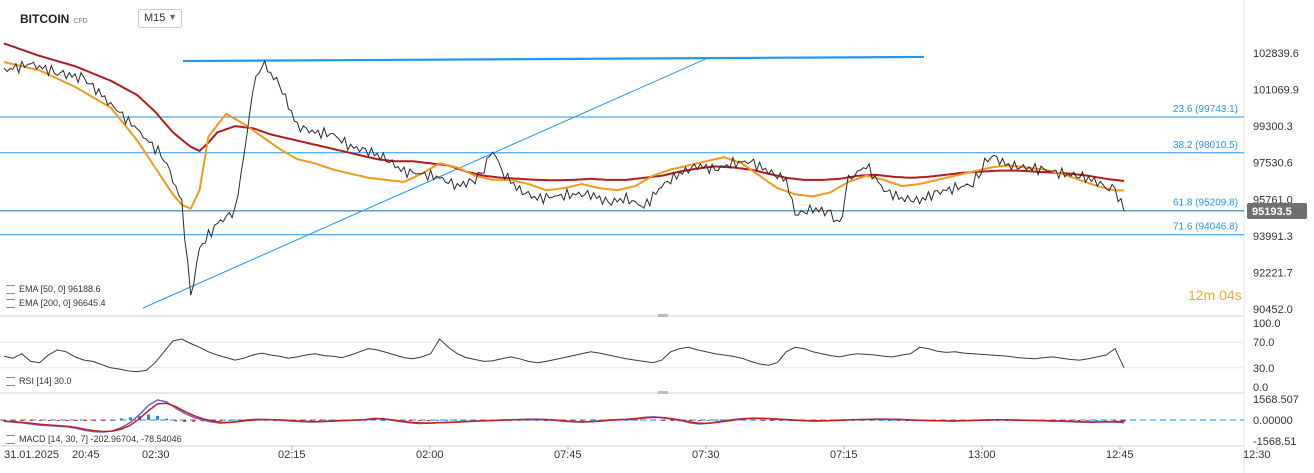 The height and width of the screenshot is (473, 1314). Describe the element at coordinates (564, 417) in the screenshot. I see `macd-signal-line` at that location.